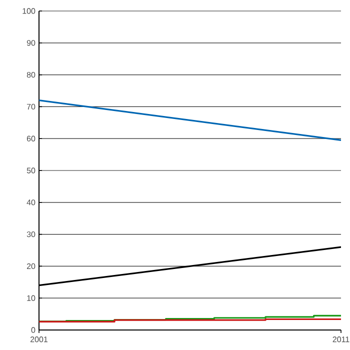 This screenshot has width=350, height=350. Describe the element at coordinates (31, 298) in the screenshot. I see `y-tick-label: 10` at that location.